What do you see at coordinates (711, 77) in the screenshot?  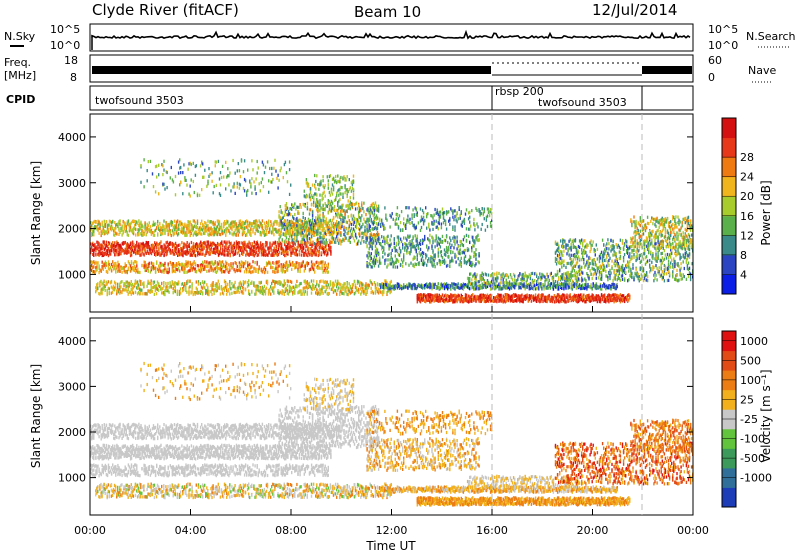 I see `nave-tick-bottom: 0` at bounding box center [711, 77].